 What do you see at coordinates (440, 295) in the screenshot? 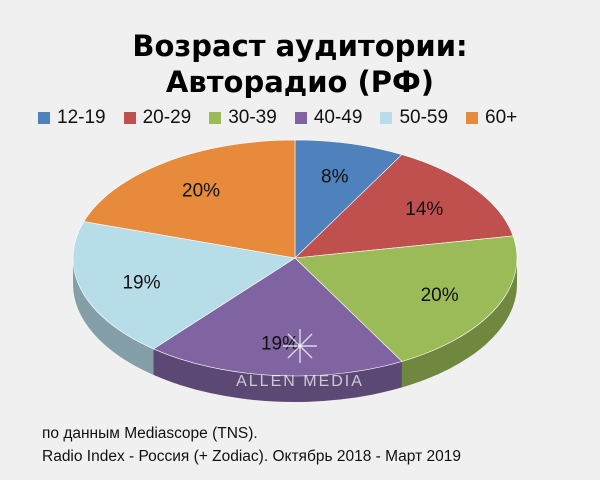
I see `data-label-30-39: 20%` at bounding box center [440, 295].